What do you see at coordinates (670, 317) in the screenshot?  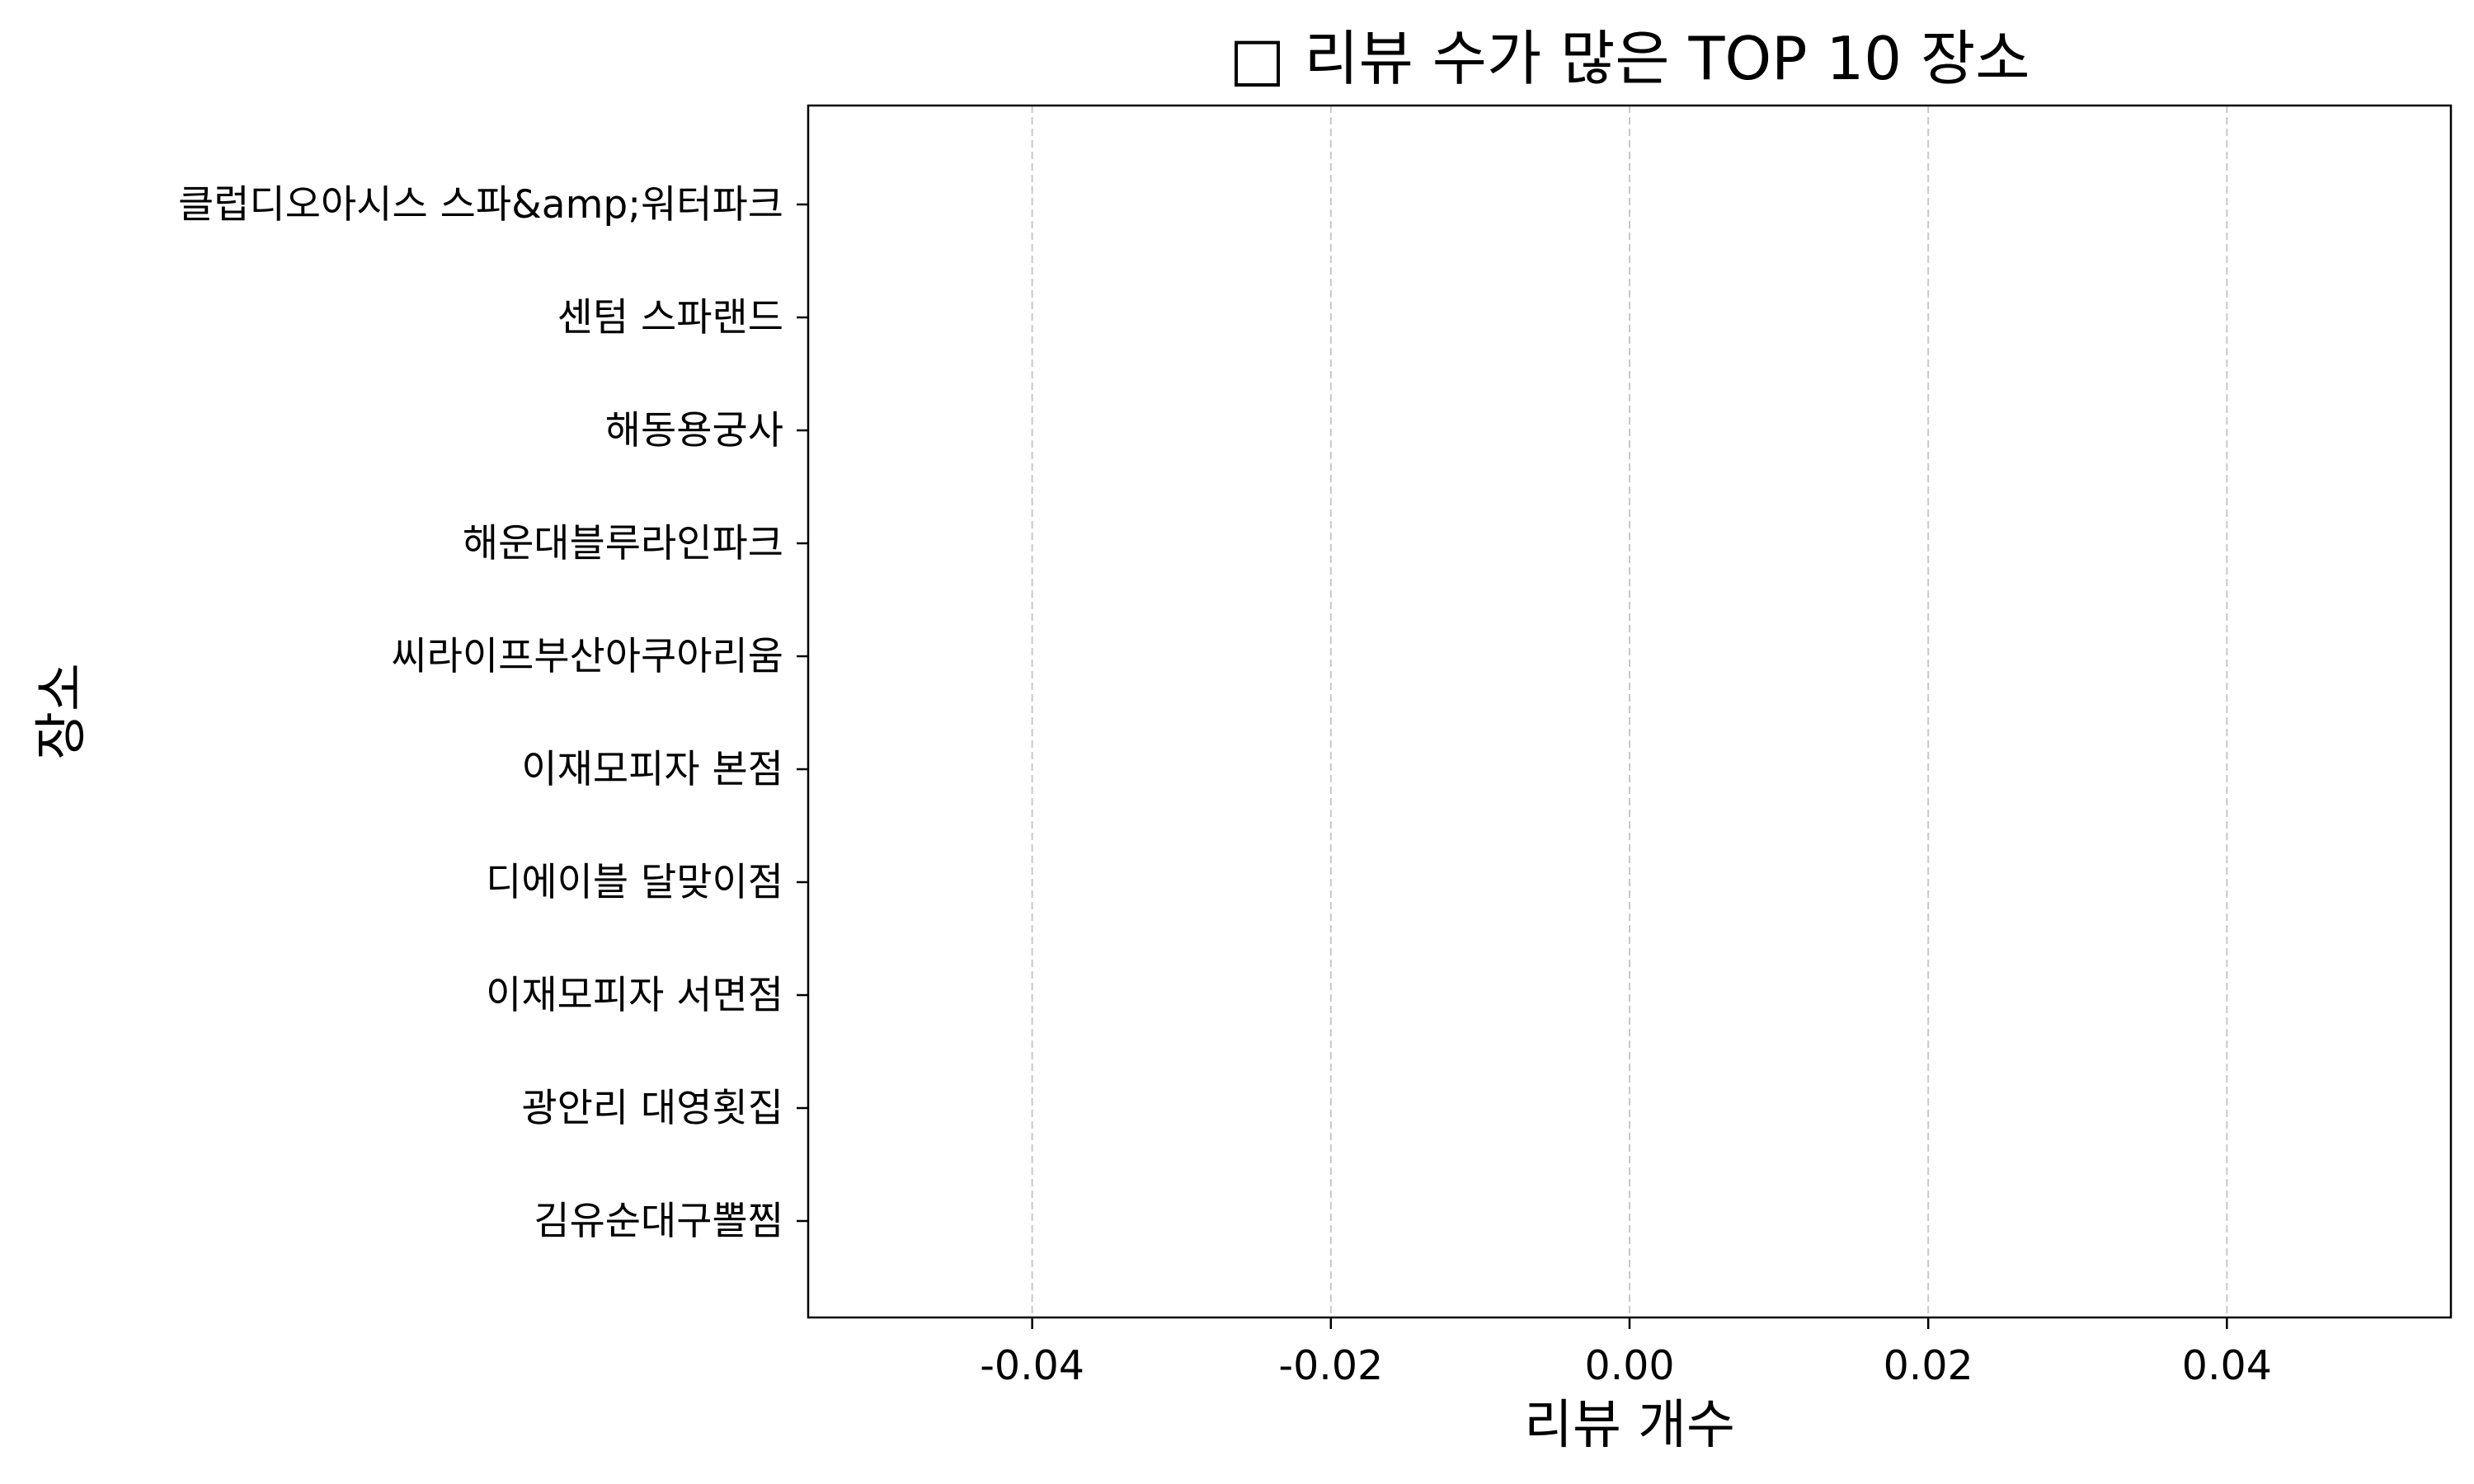 I see `y-tick-label: 센텀 스파랜드` at bounding box center [670, 317].